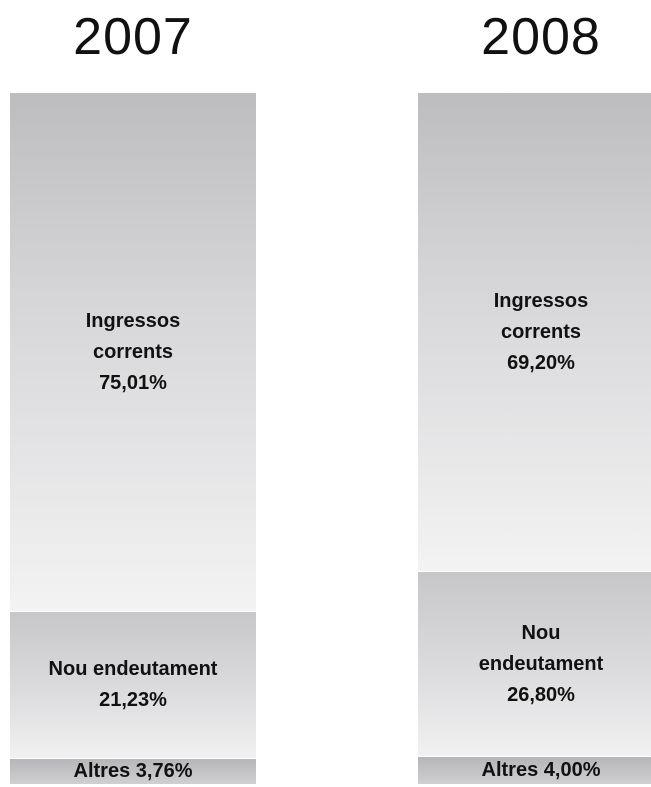 The width and height of the screenshot is (651, 787). Describe the element at coordinates (541, 37) in the screenshot. I see `year-label-2008: 2008` at that location.